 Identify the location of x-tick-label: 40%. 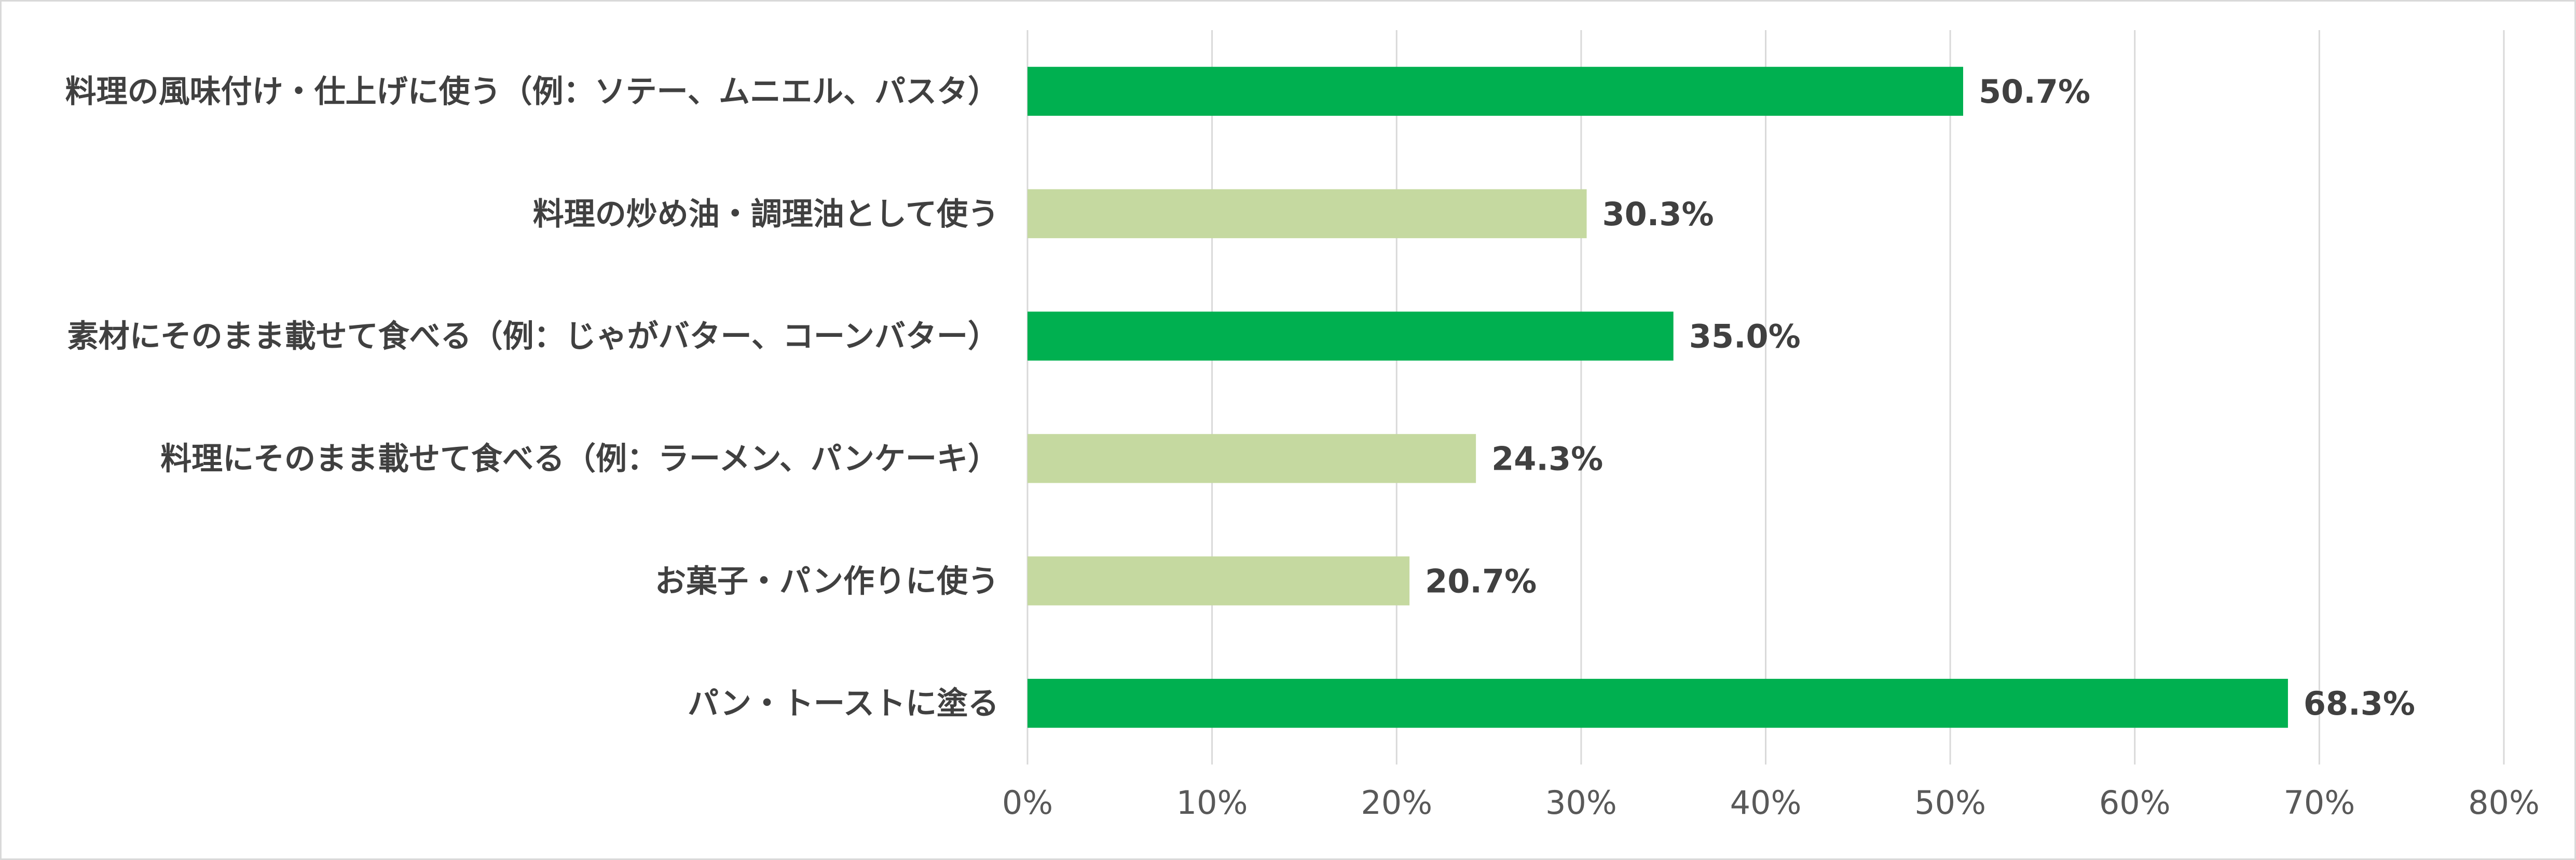
(1766, 803).